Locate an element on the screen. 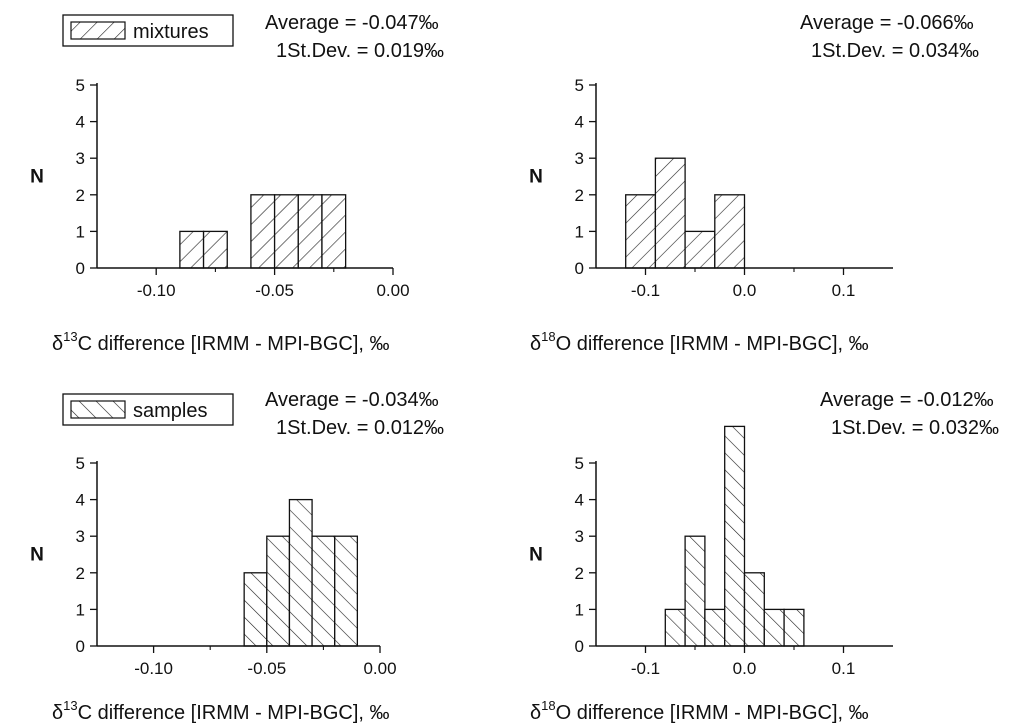 Image resolution: width=1036 pixels, height=727 pixels. legend-mixtures: mixtures is located at coordinates (148, 30).